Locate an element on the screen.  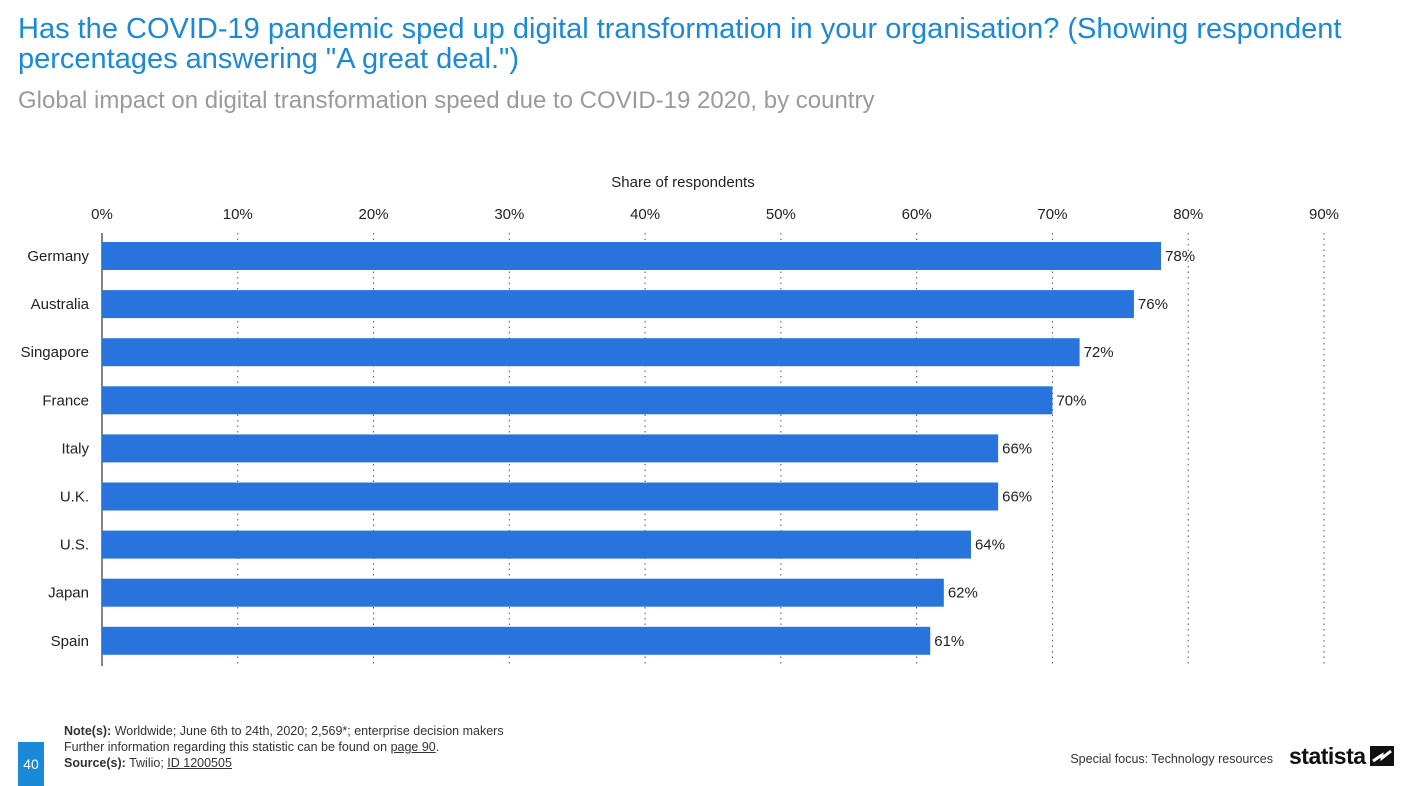
notes-label: Note(s): is located at coordinates (88, 731).